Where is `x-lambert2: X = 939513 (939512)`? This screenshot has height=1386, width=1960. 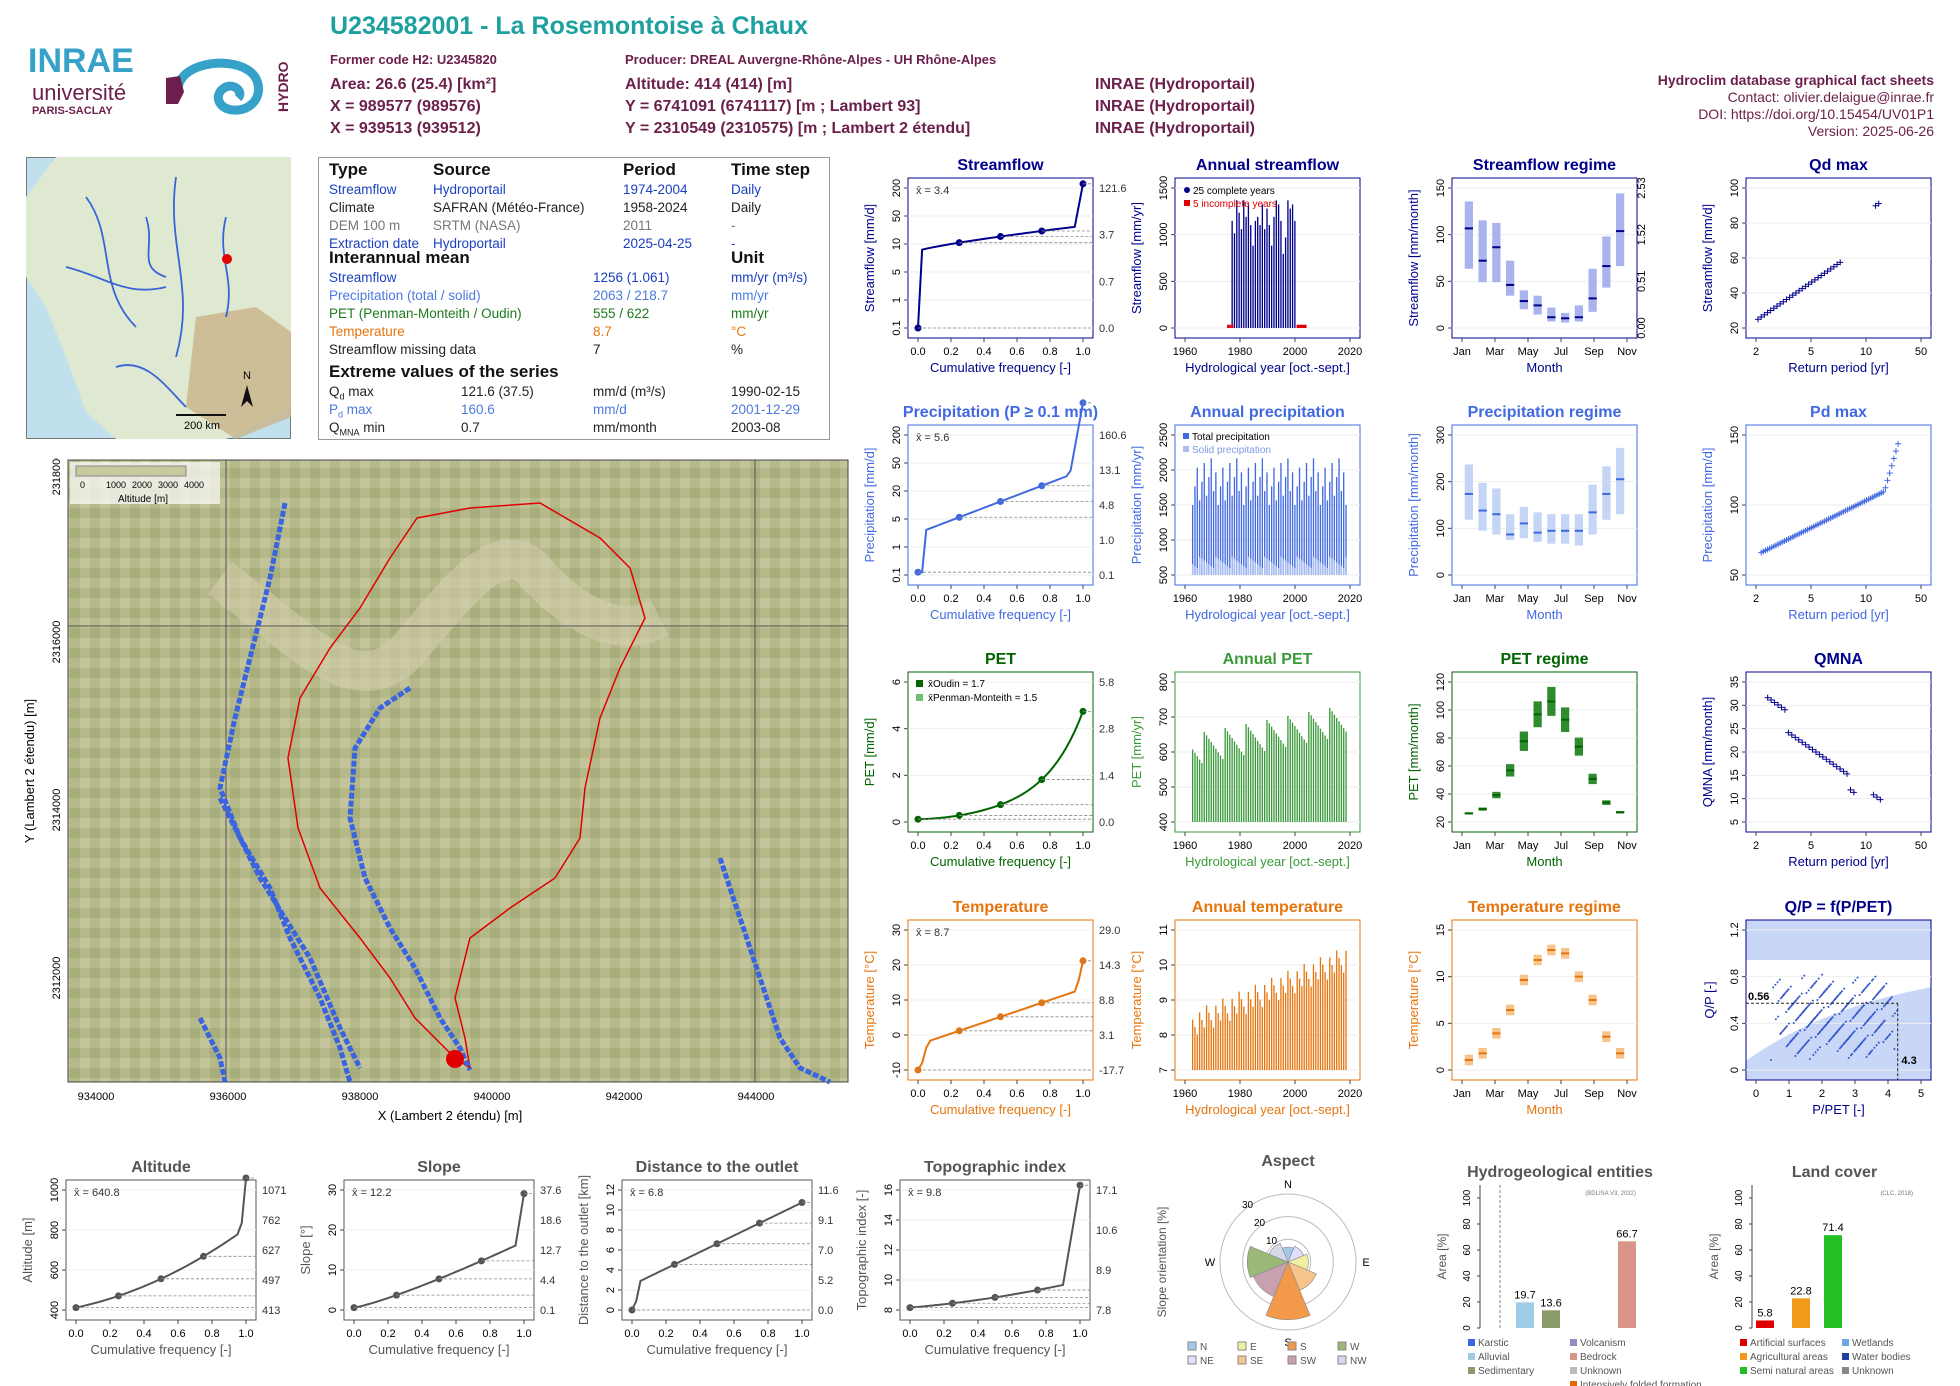
x-lambert2: X = 939513 (939512) is located at coordinates (405, 128).